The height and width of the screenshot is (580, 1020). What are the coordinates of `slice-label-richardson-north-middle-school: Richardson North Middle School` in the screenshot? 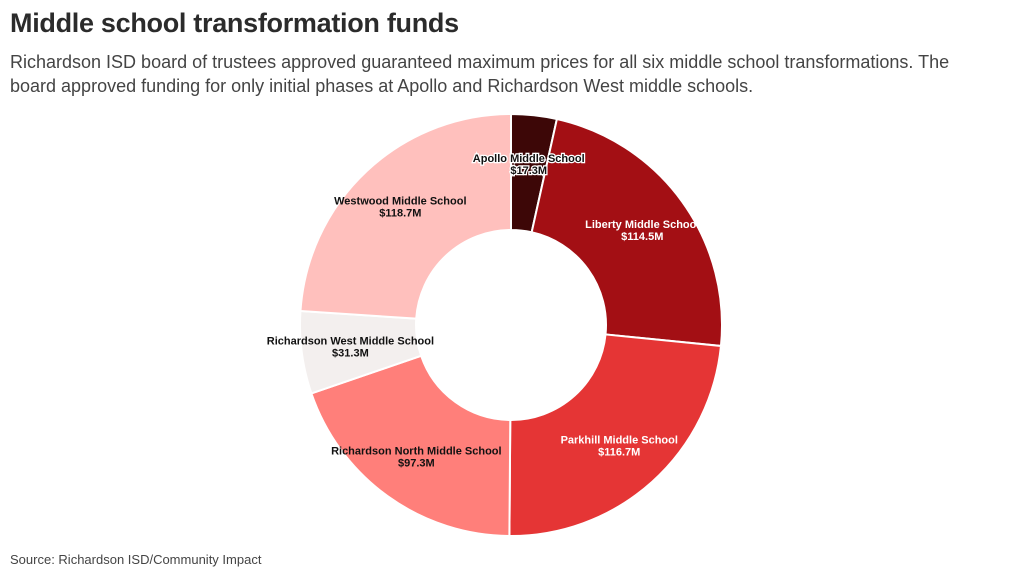 It's located at (416, 451).